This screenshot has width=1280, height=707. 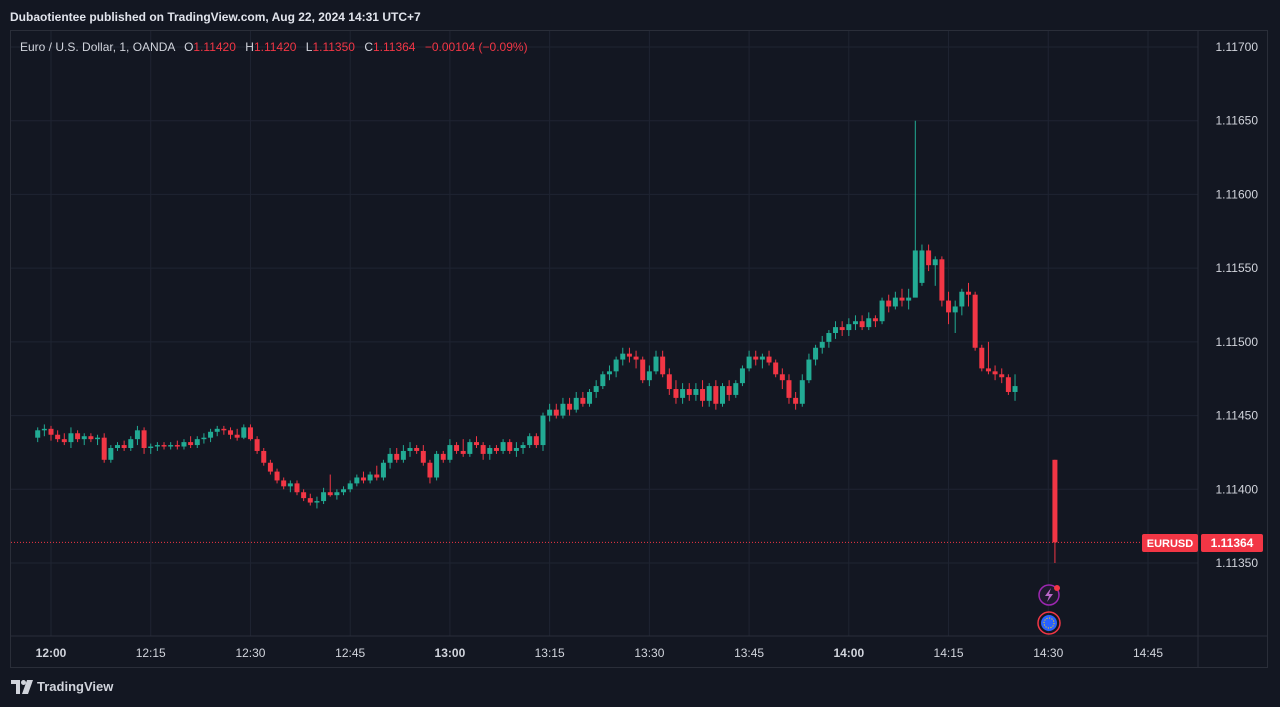 What do you see at coordinates (62, 686) in the screenshot?
I see `tradingview-logo: TradingView` at bounding box center [62, 686].